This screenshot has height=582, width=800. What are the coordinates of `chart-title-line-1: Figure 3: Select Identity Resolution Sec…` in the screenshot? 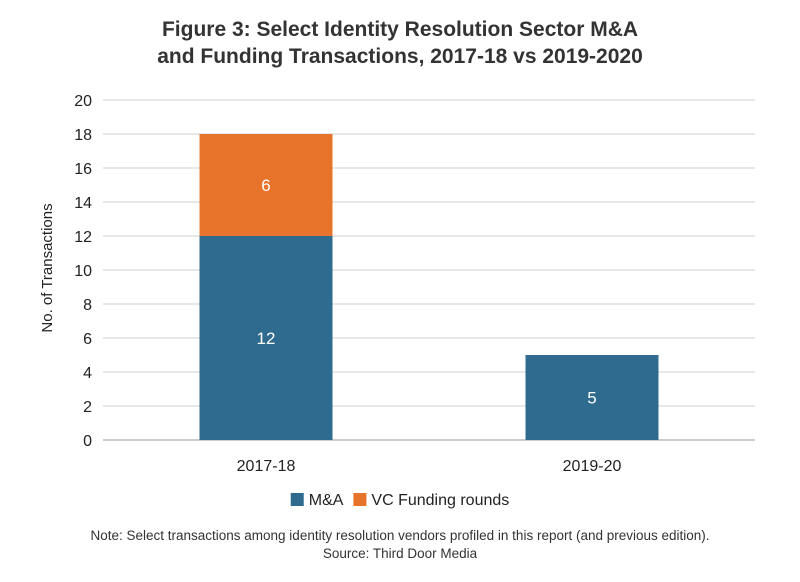 It's located at (400, 29).